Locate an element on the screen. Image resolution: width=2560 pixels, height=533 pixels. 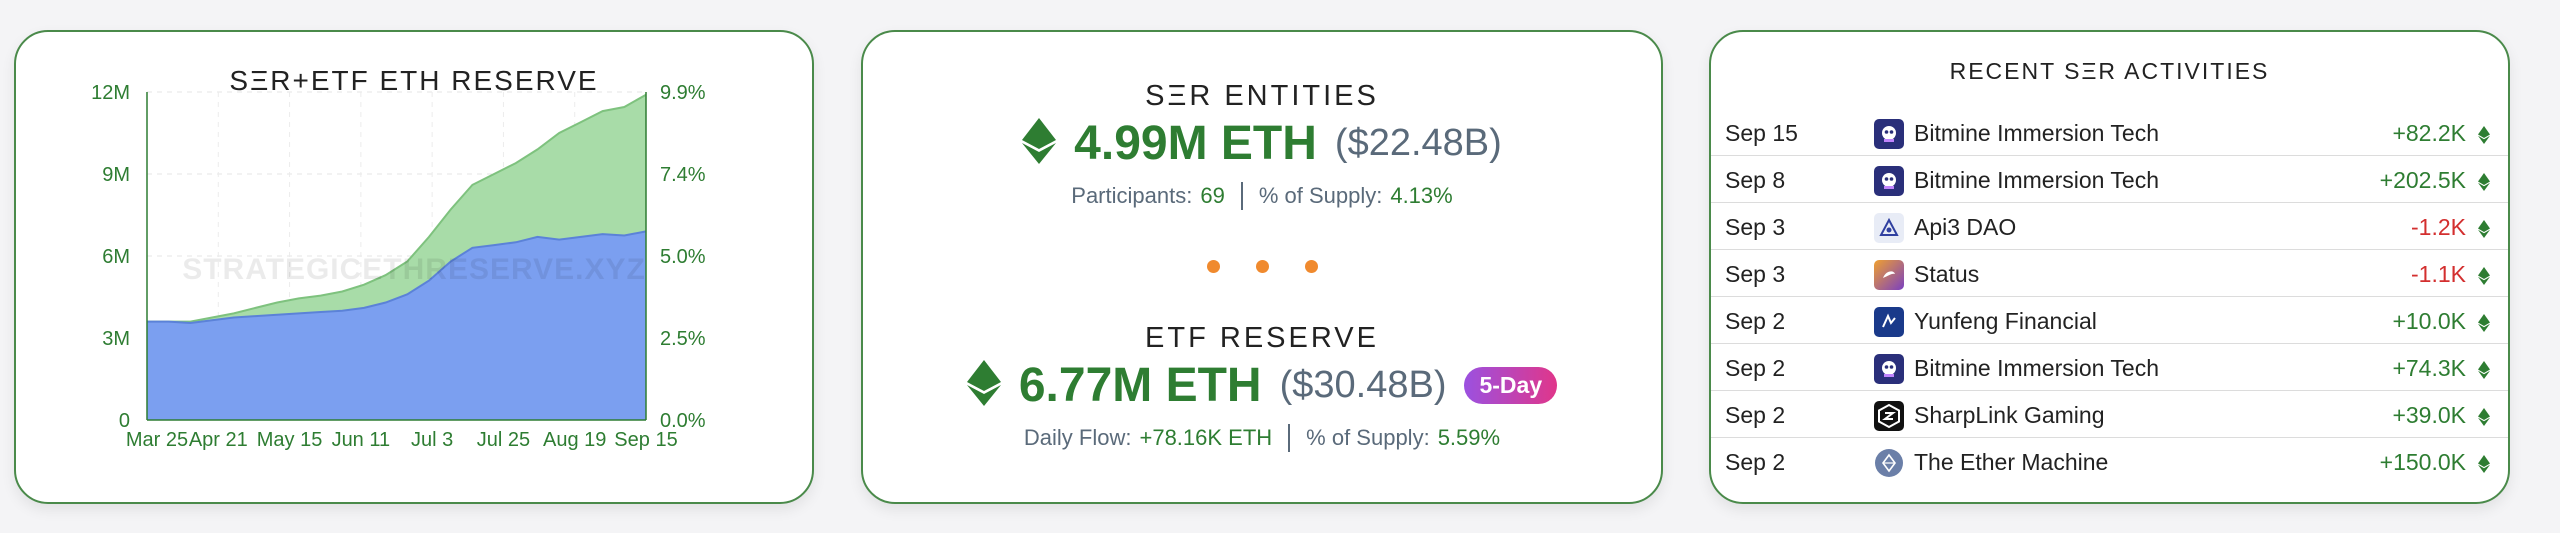
ser-entities-title: SΞR ENTITIES is located at coordinates (1262, 96).